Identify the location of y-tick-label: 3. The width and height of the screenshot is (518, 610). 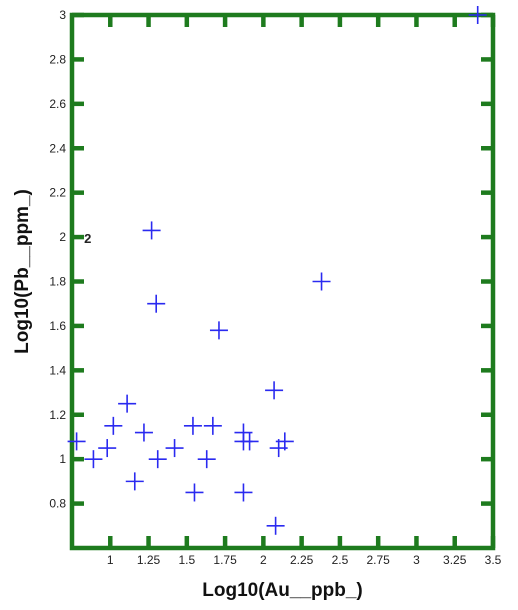
(62, 15).